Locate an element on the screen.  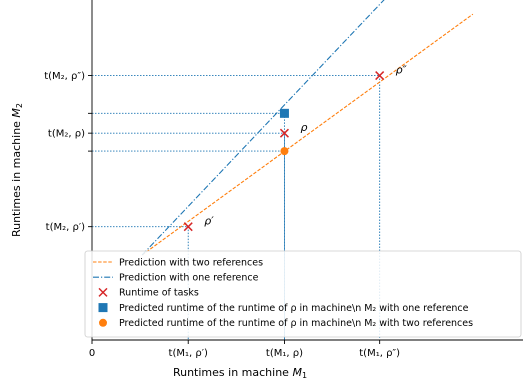
point-label-1: ρ is located at coordinates (303, 127).